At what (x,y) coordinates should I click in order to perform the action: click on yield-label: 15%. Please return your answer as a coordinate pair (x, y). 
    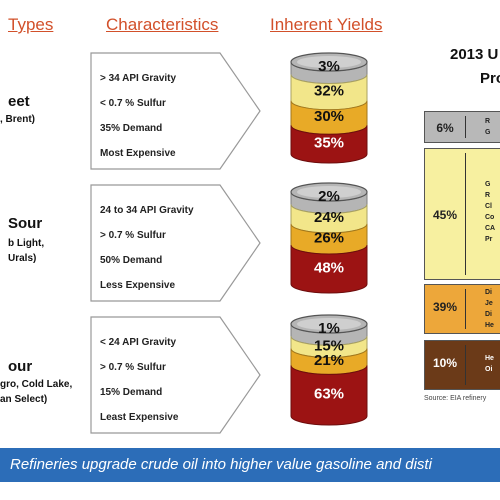
    Looking at the image, I should click on (329, 345).